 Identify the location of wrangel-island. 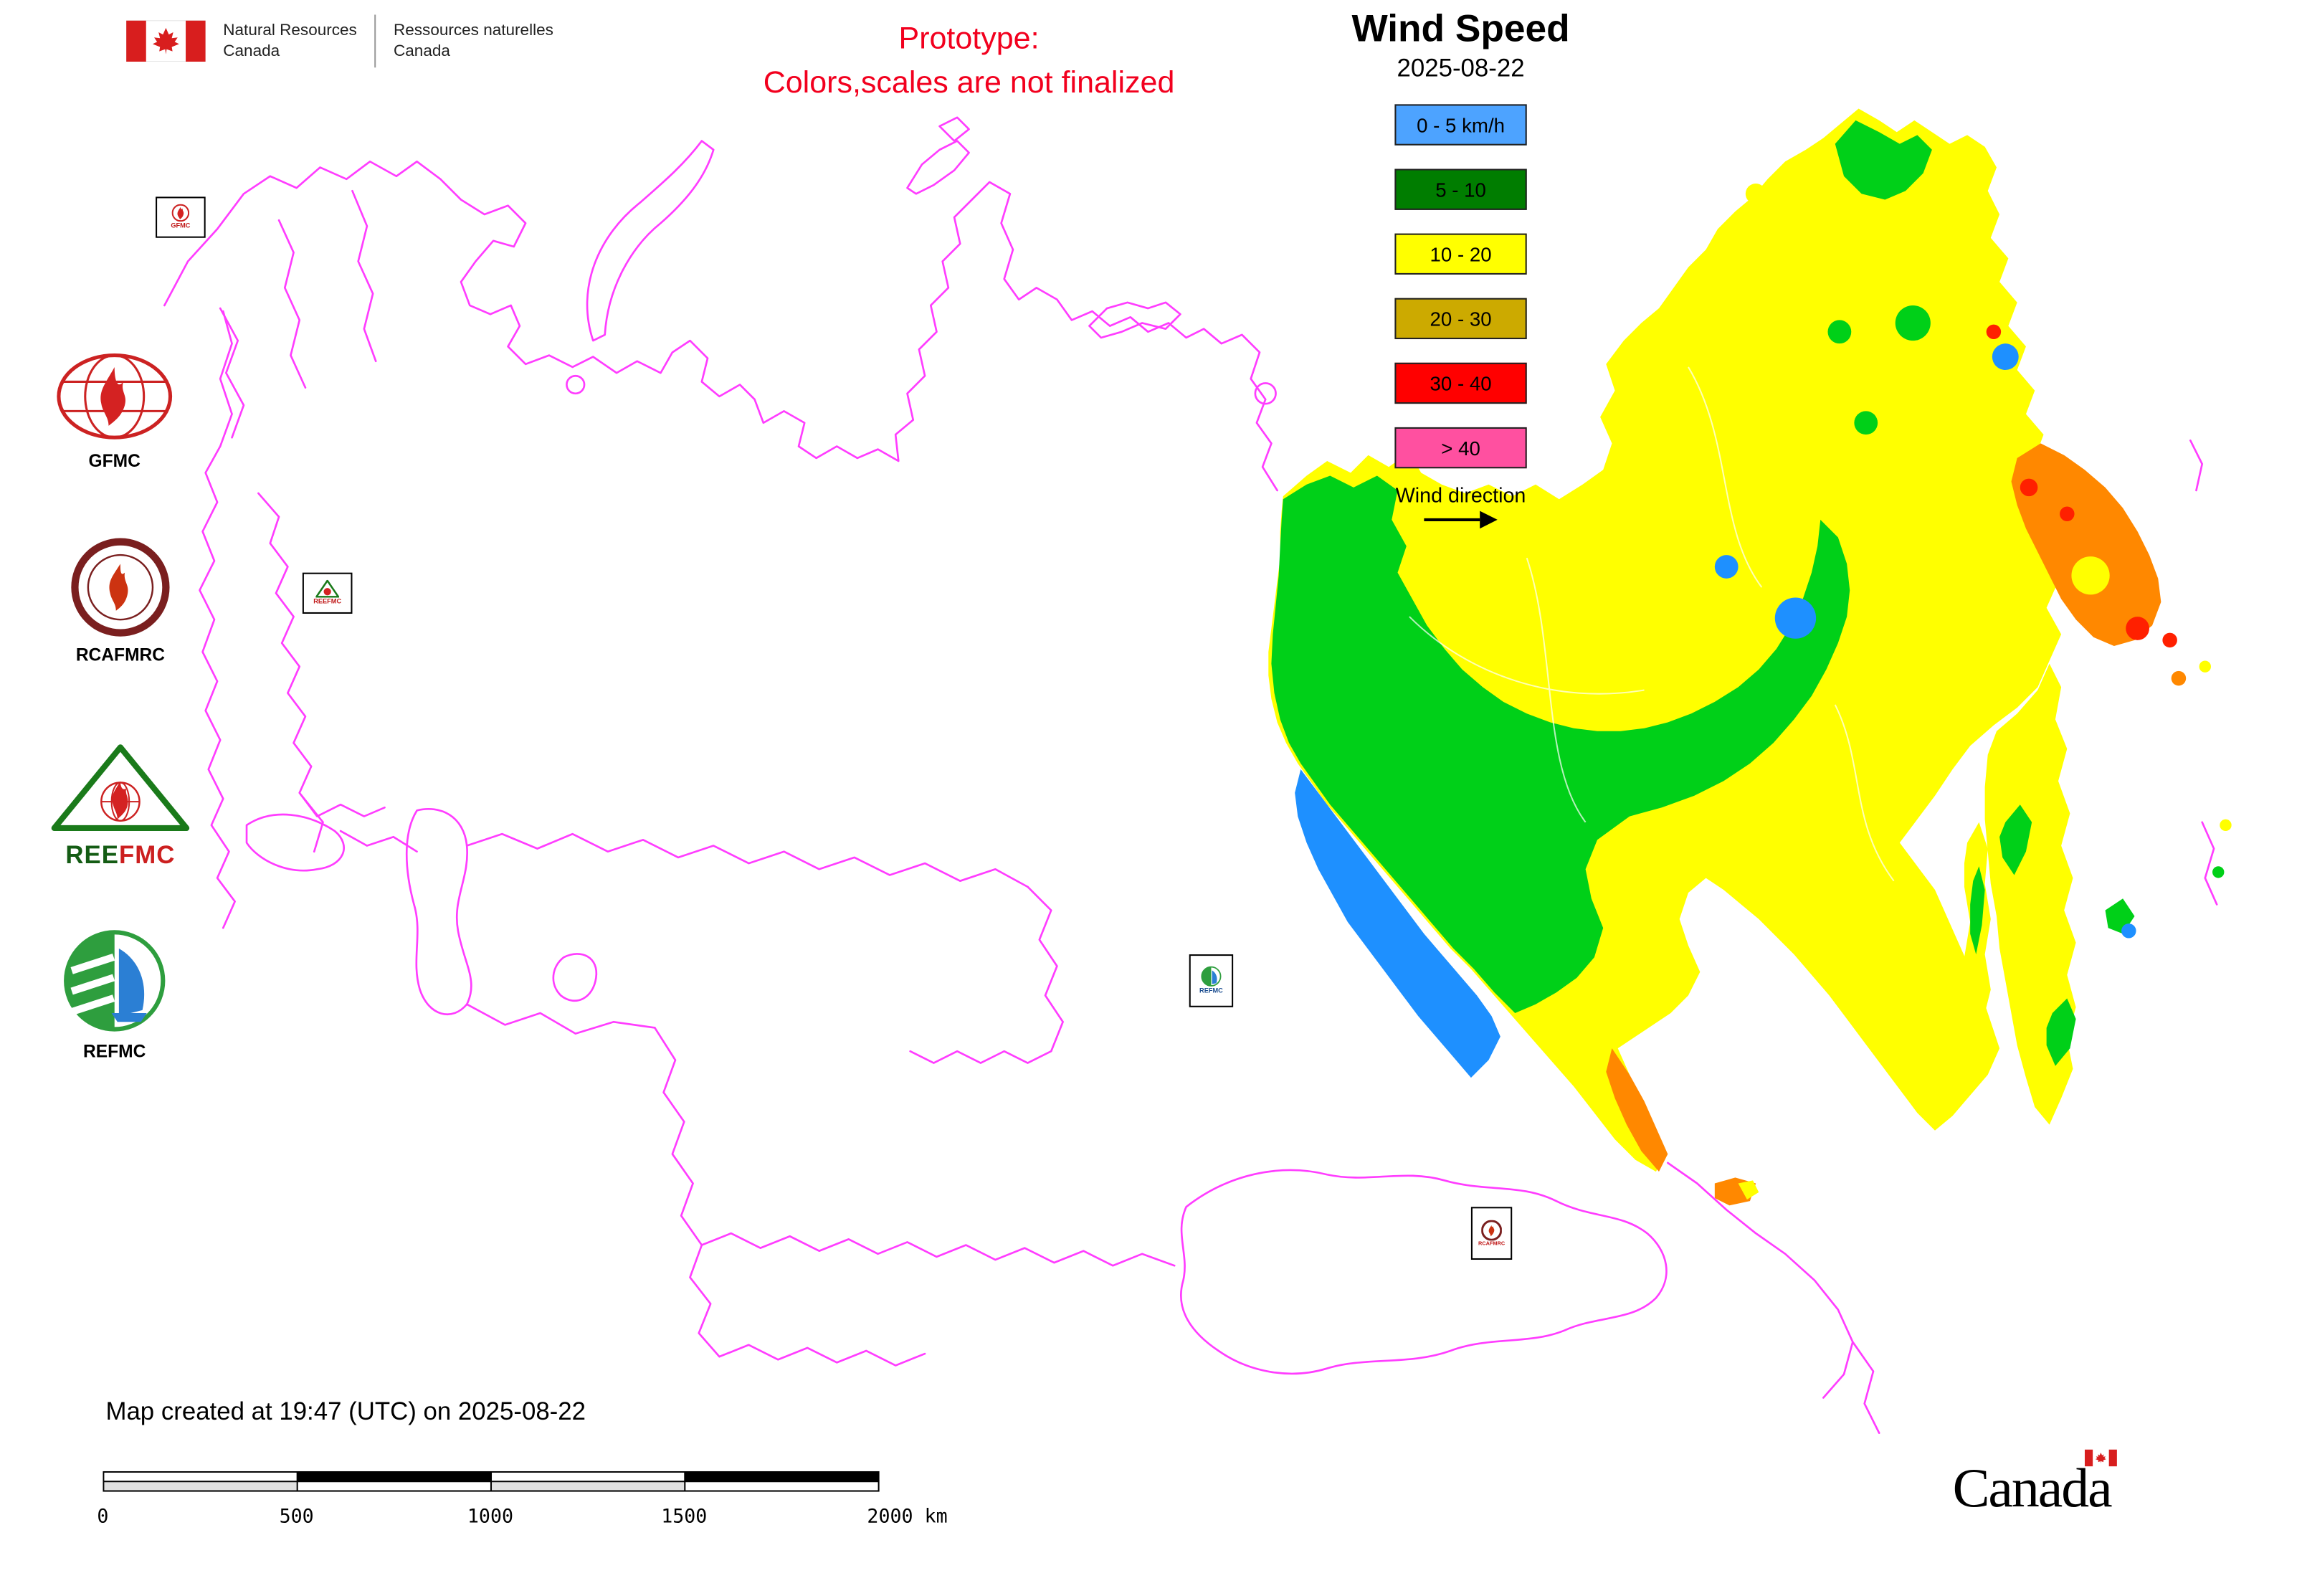
(1266, 393).